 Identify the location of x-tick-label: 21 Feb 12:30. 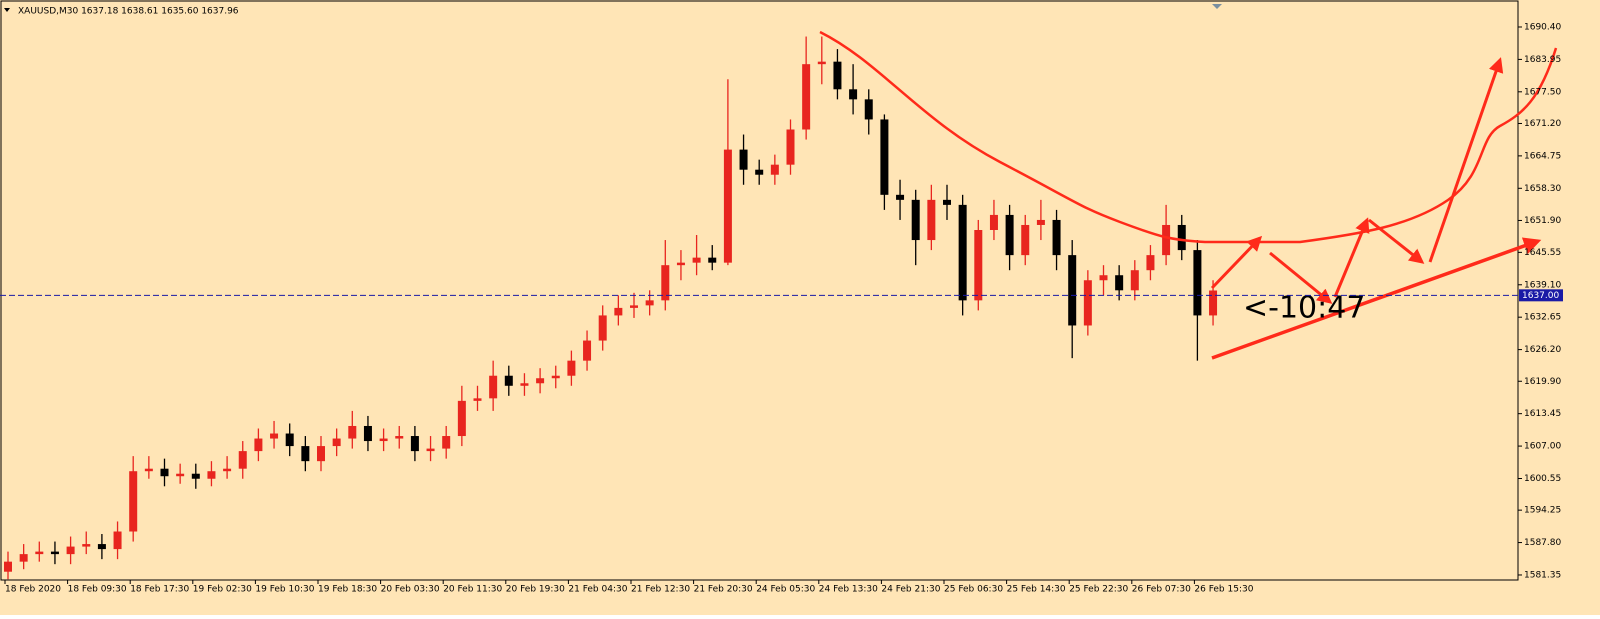
(660, 590).